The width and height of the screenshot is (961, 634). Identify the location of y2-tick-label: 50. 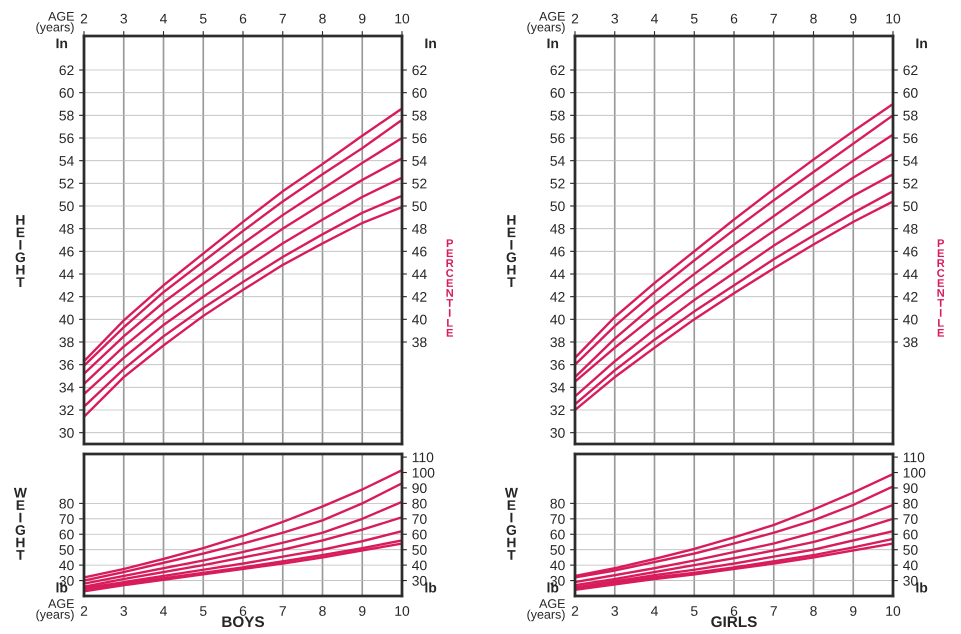
(910, 550).